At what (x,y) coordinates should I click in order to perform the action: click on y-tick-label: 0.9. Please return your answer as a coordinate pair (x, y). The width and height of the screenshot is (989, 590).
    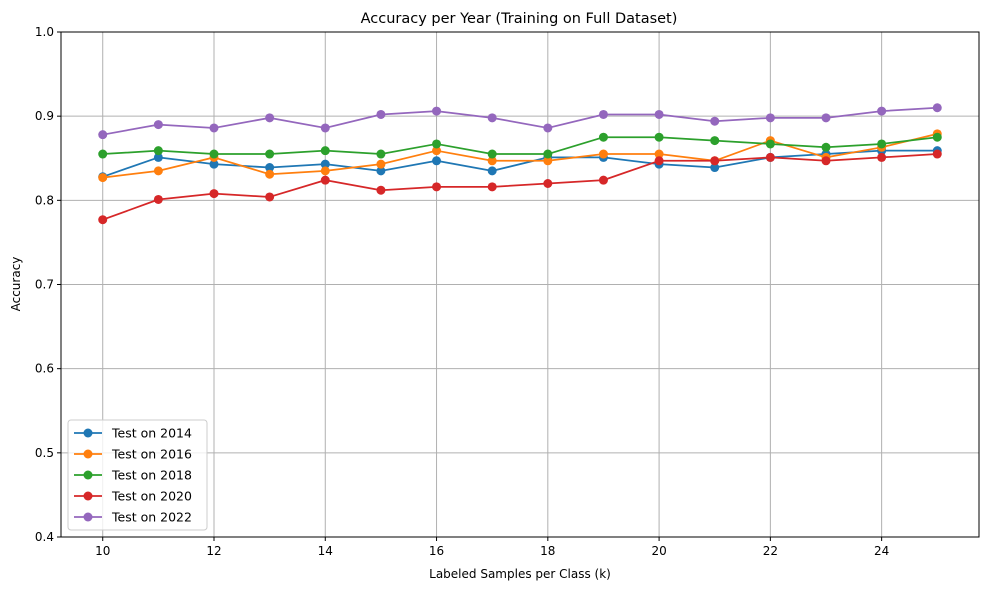
    Looking at the image, I should click on (44, 116).